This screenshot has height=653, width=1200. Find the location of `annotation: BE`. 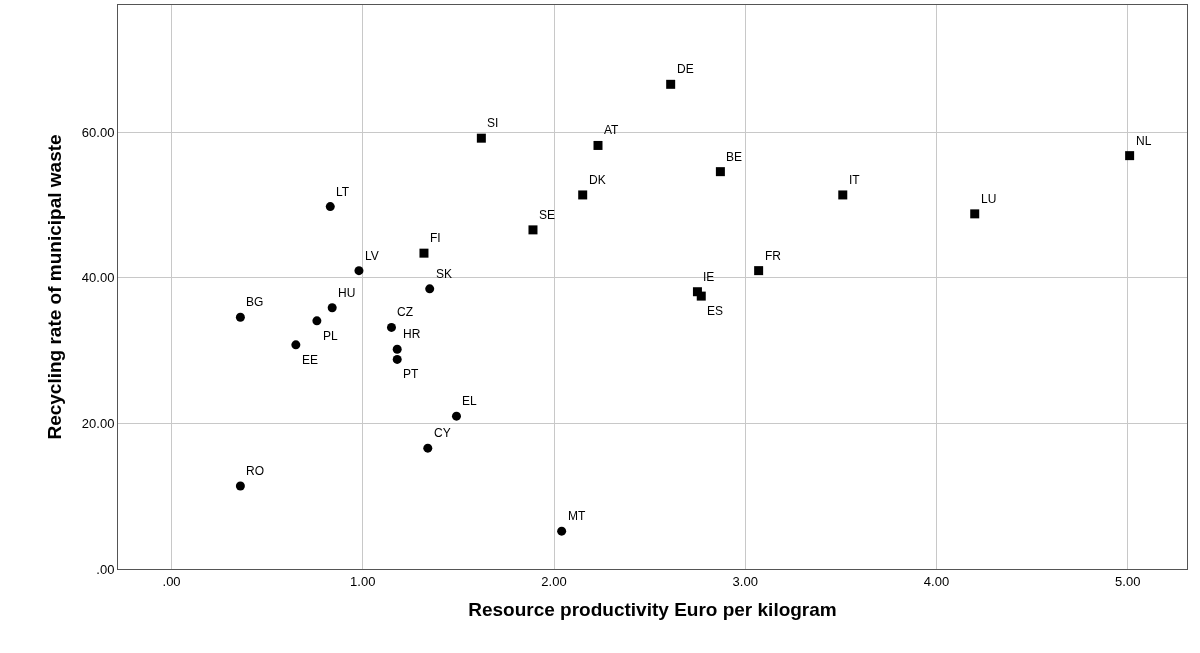

annotation: BE is located at coordinates (734, 157).